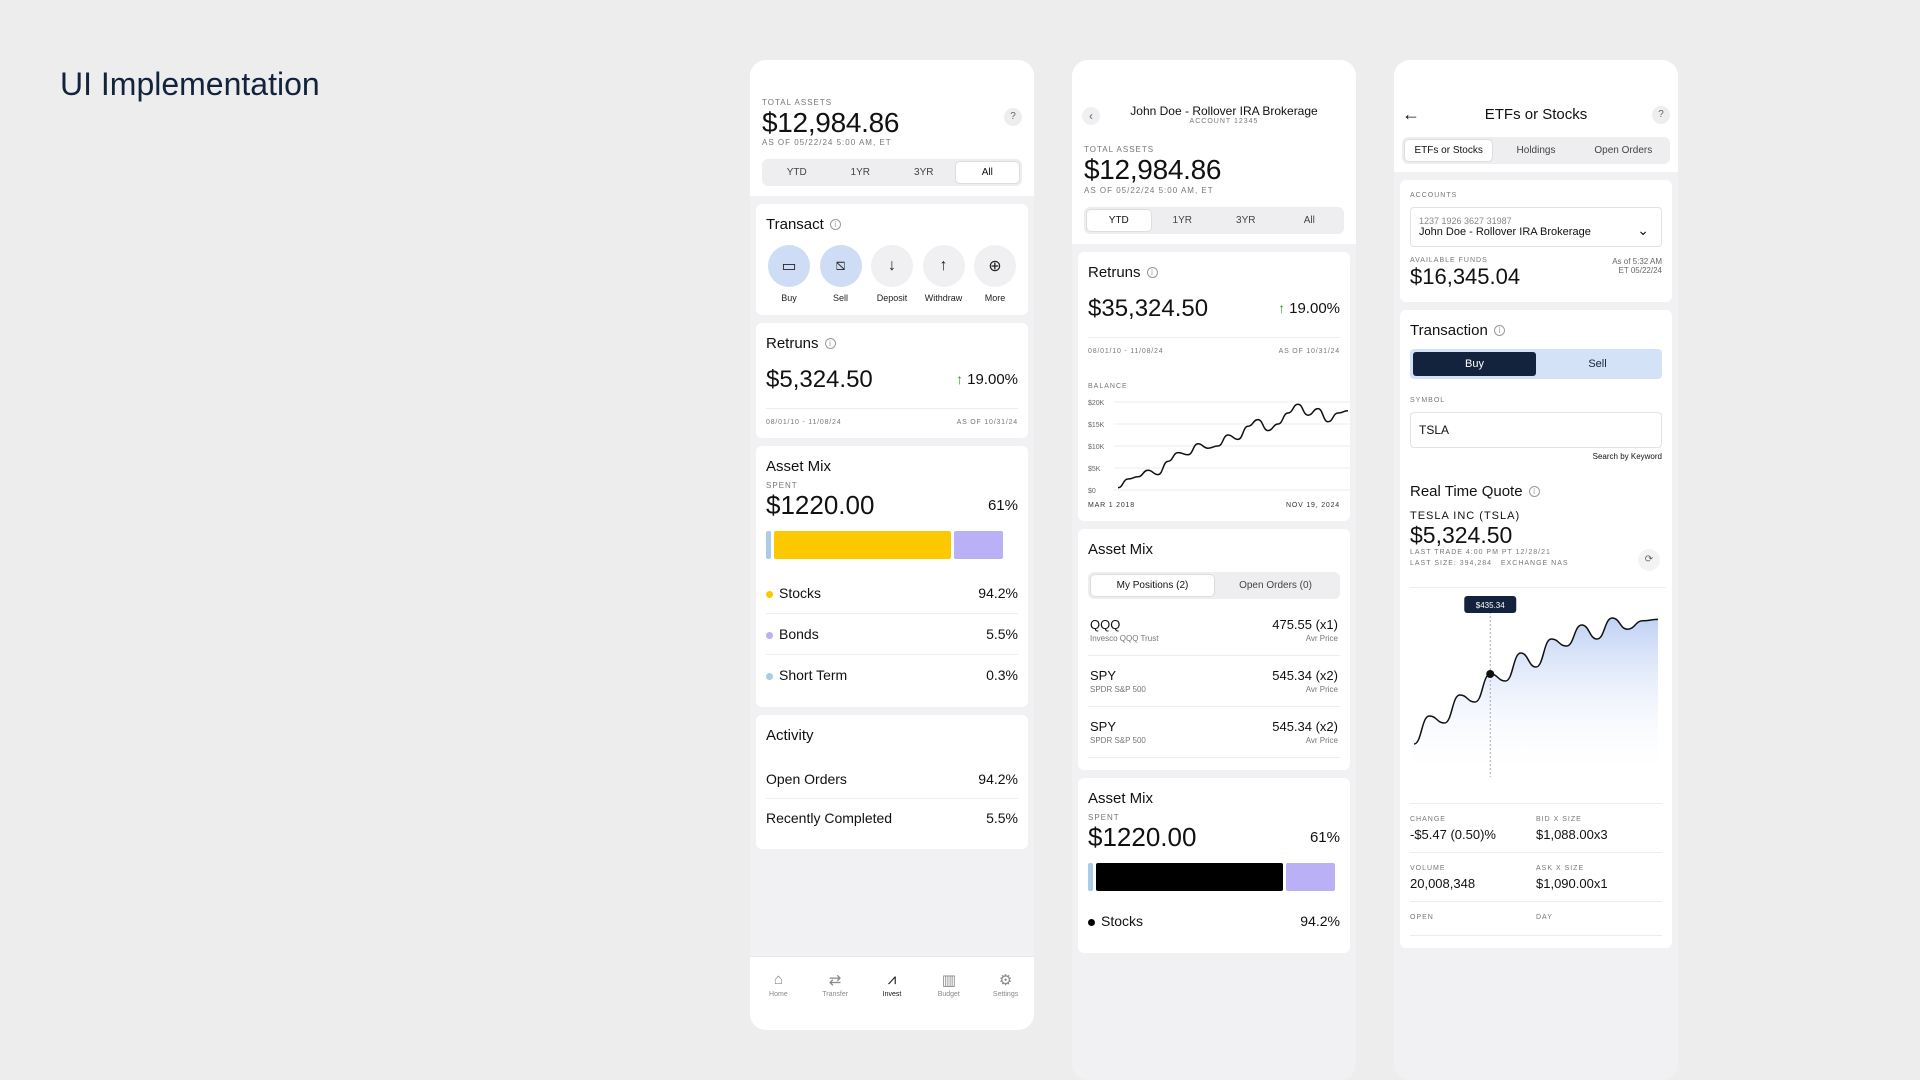 This screenshot has height=1080, width=1920. I want to click on refresh-icon: ⟳, so click(1649, 560).